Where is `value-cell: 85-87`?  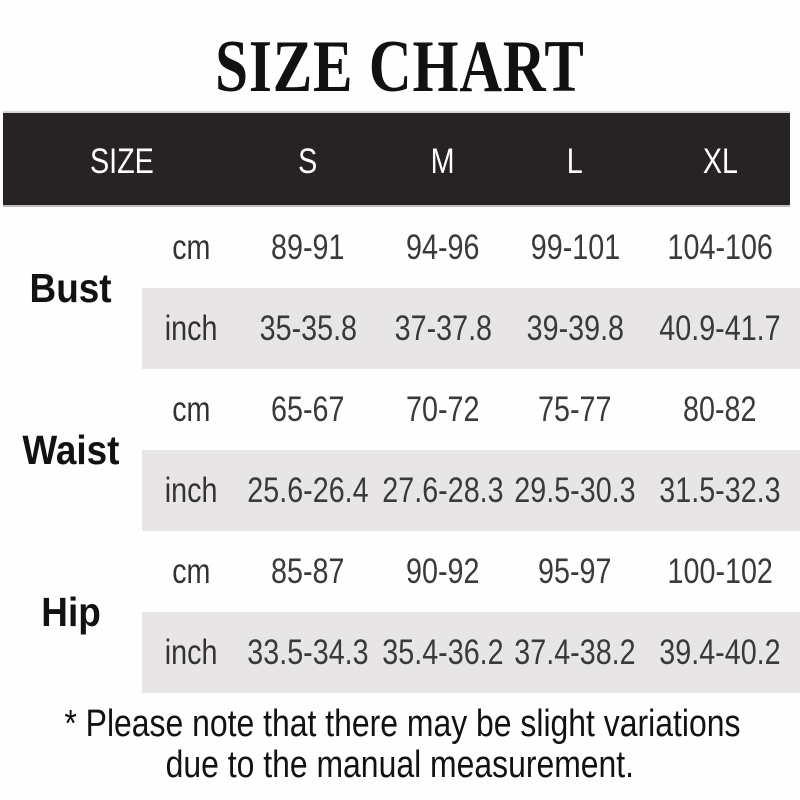 value-cell: 85-87 is located at coordinates (308, 571).